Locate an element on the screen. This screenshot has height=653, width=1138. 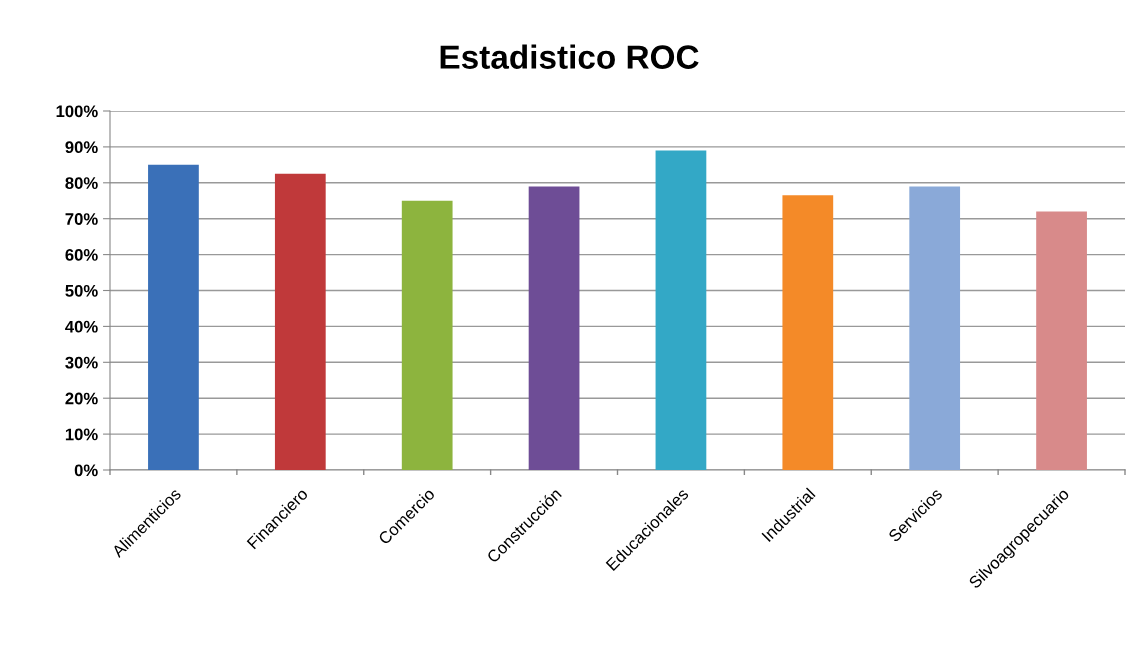
y-tick-label: 40% is located at coordinates (81, 326).